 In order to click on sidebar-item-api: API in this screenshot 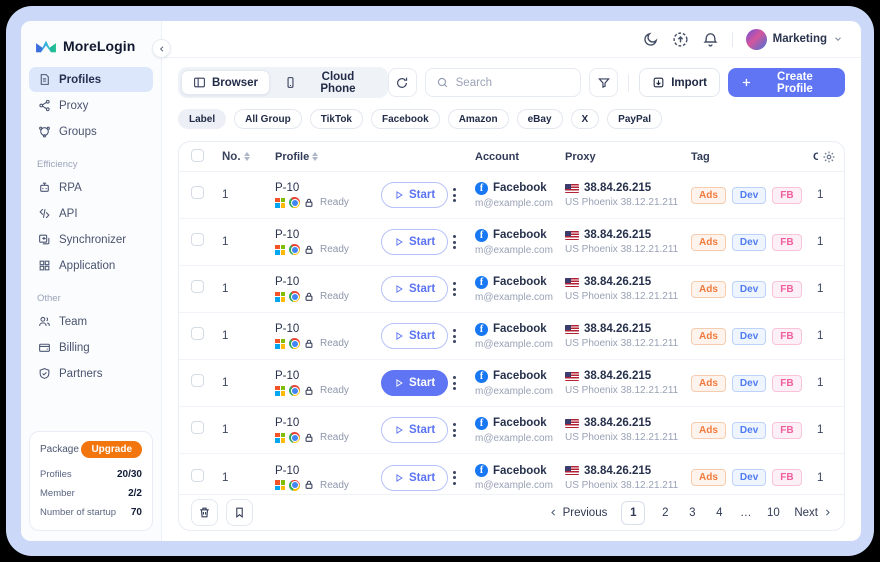, I will do `click(91, 213)`.